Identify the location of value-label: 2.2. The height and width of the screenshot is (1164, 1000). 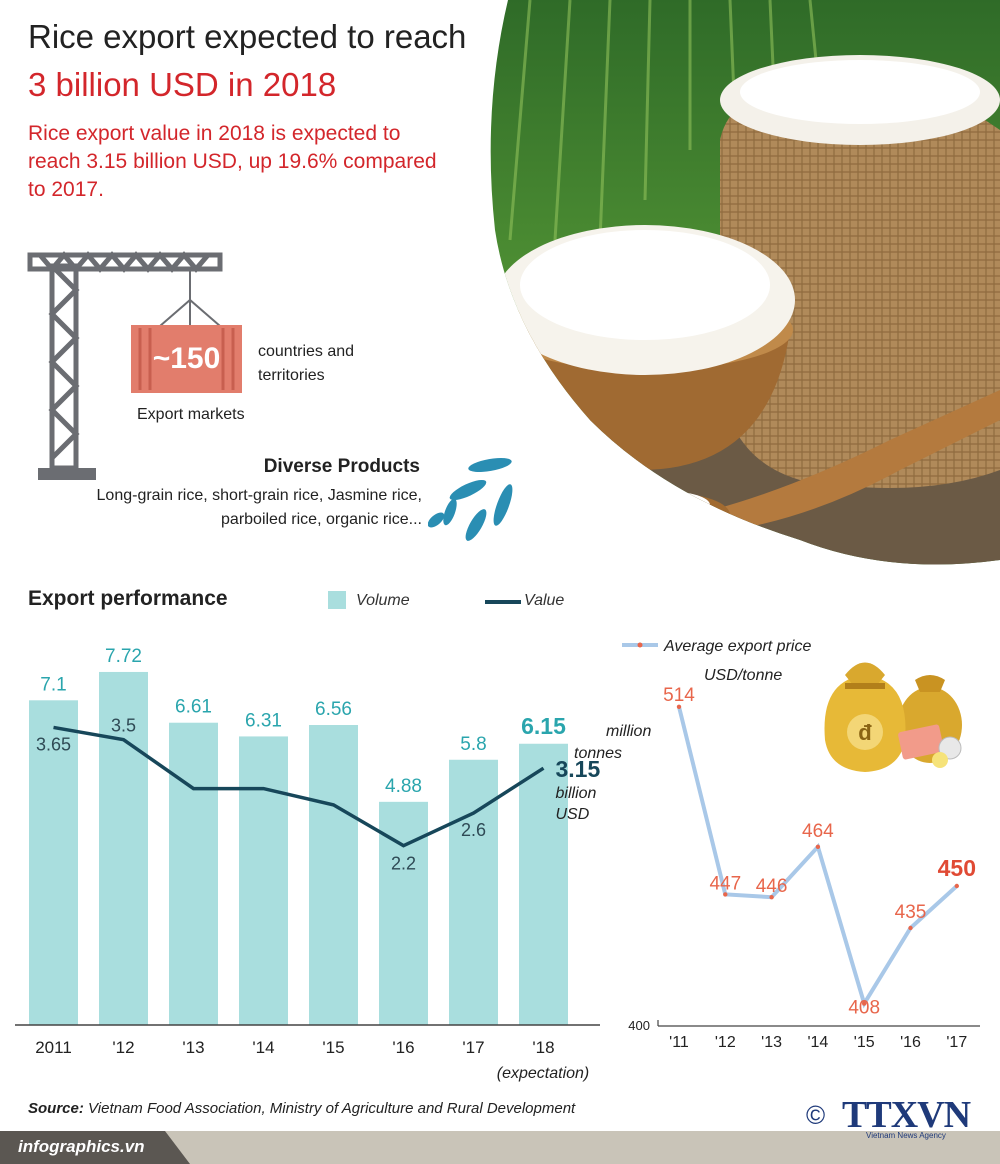
(403, 864).